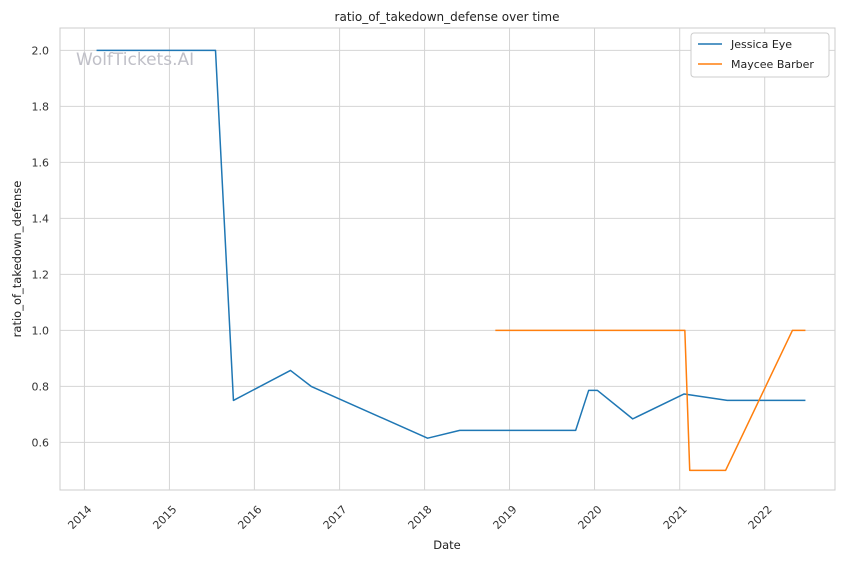 This screenshot has height=561, width=844. What do you see at coordinates (41, 442) in the screenshot?
I see `y-tick-label: 0.6` at bounding box center [41, 442].